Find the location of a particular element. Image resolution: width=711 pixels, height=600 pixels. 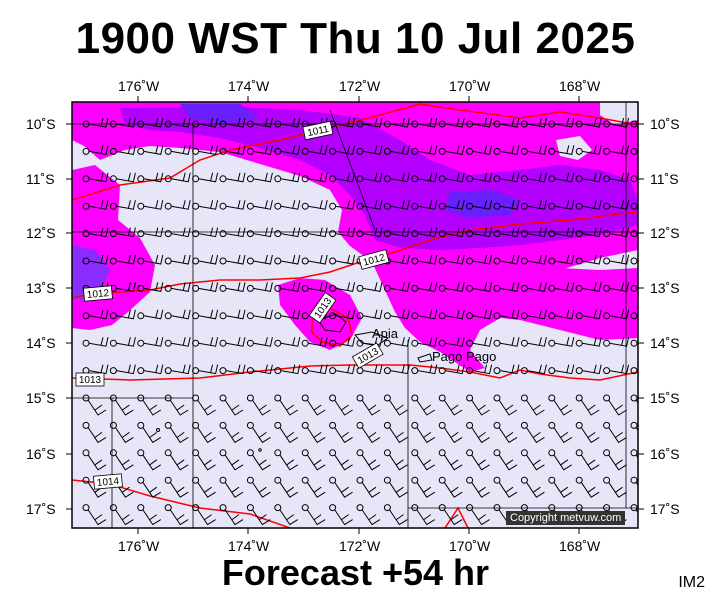

lat-label-left-12: 12˚S is located at coordinates (41, 233).